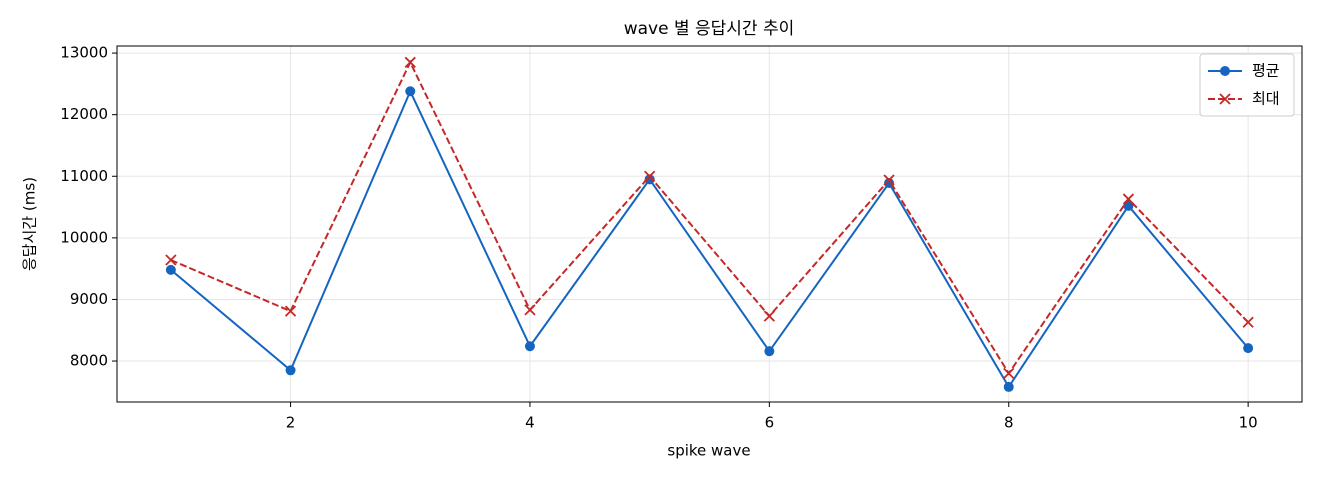  What do you see at coordinates (1266, 99) in the screenshot?
I see `legend-label: 최대` at bounding box center [1266, 99].